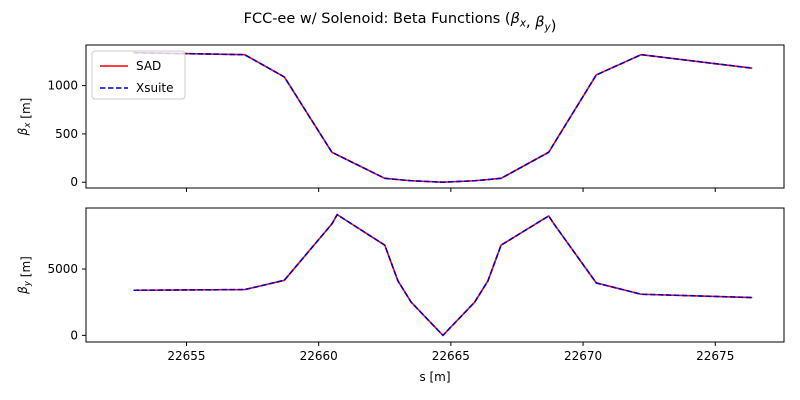 The image size is (800, 400). I want to click on legend-label-sad: SAD, so click(148, 66).